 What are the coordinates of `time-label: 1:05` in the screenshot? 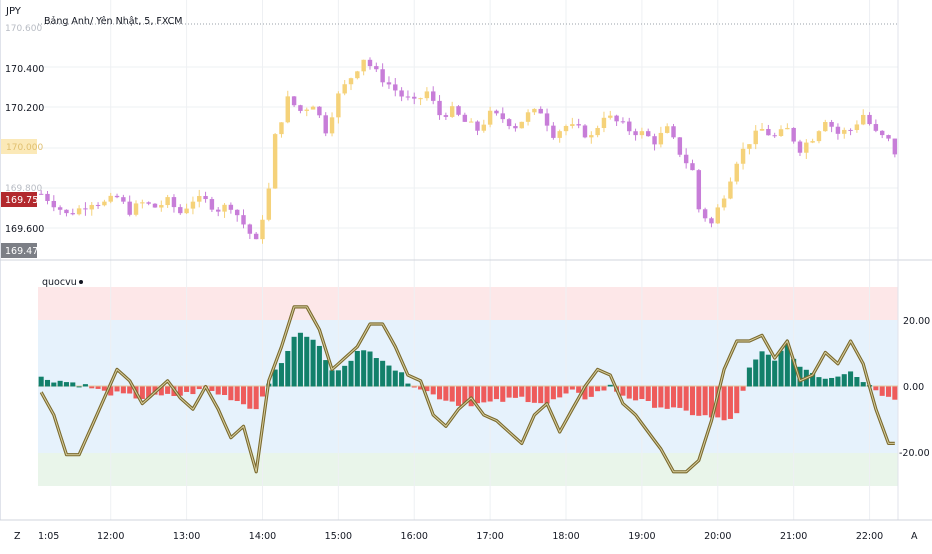 It's located at (48, 536).